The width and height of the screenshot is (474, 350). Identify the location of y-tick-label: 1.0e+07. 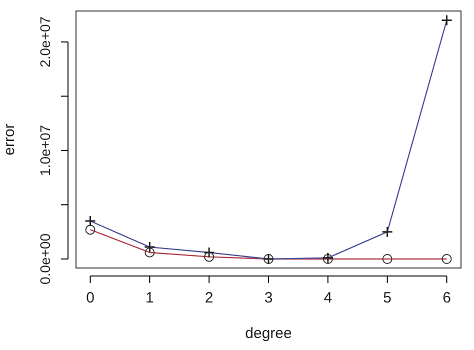
(45, 150).